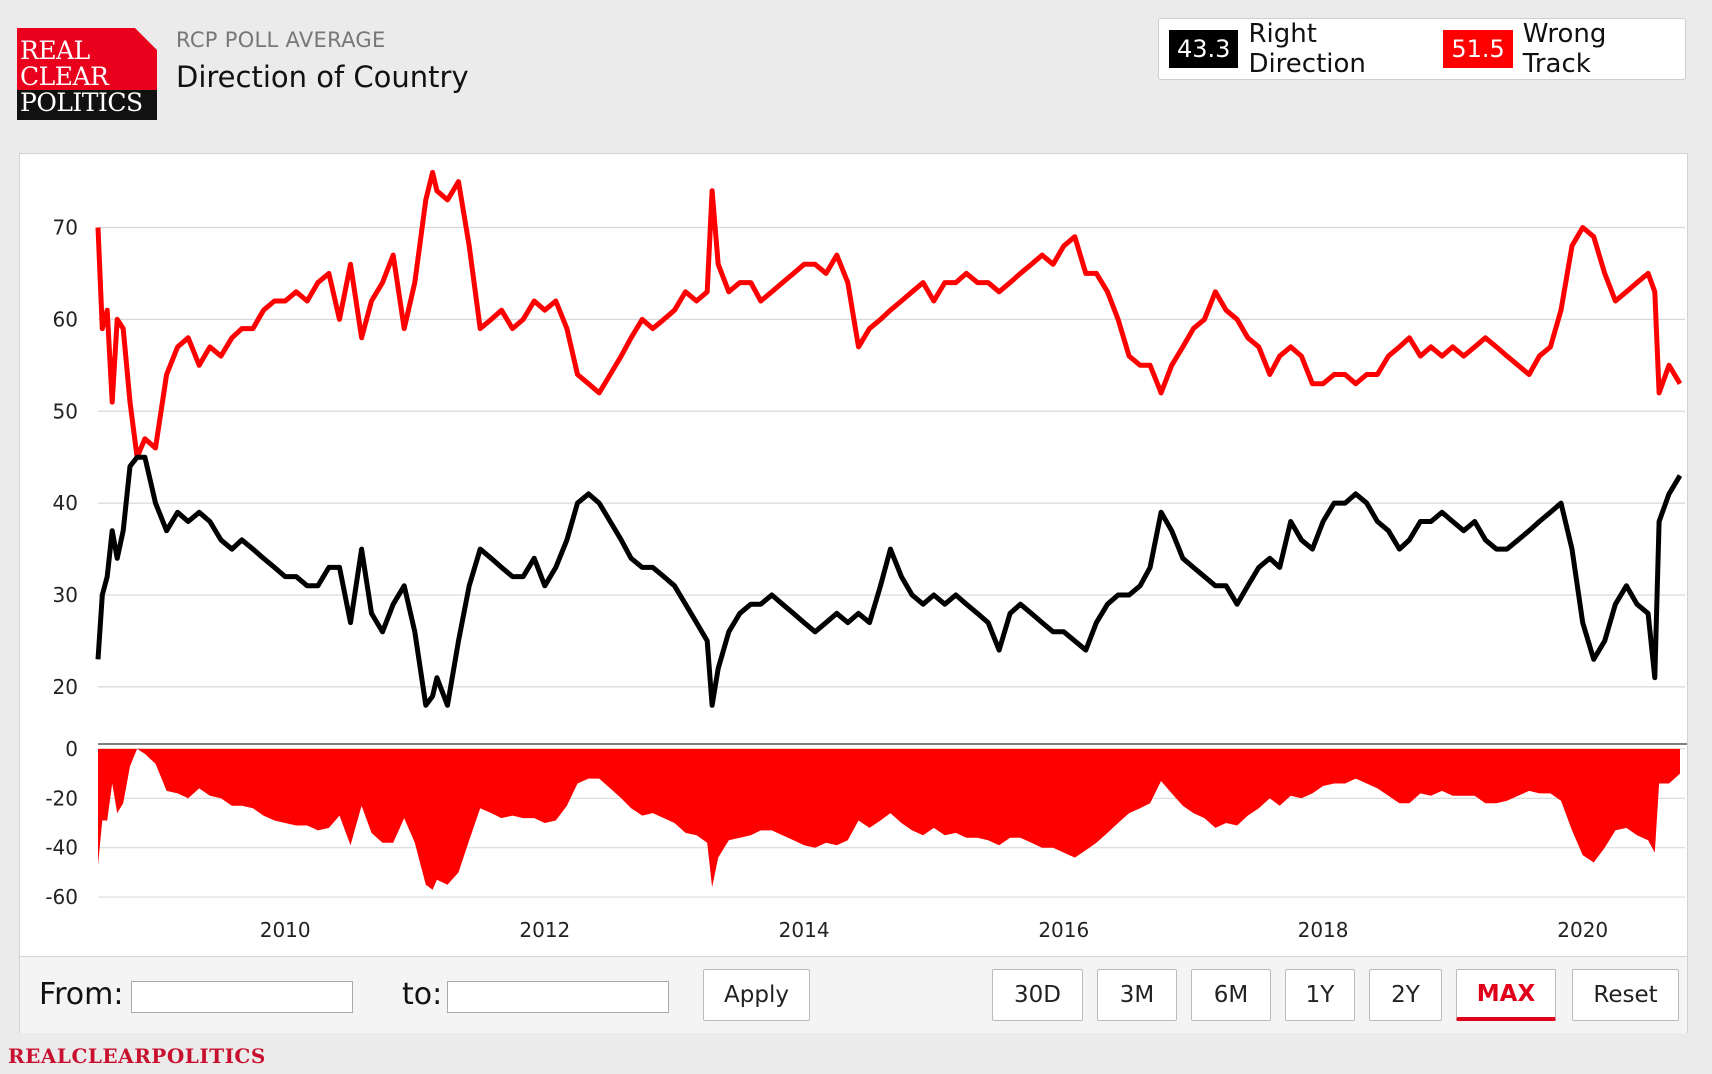 The height and width of the screenshot is (1074, 1712). I want to click on from-label: From:, so click(81, 994).